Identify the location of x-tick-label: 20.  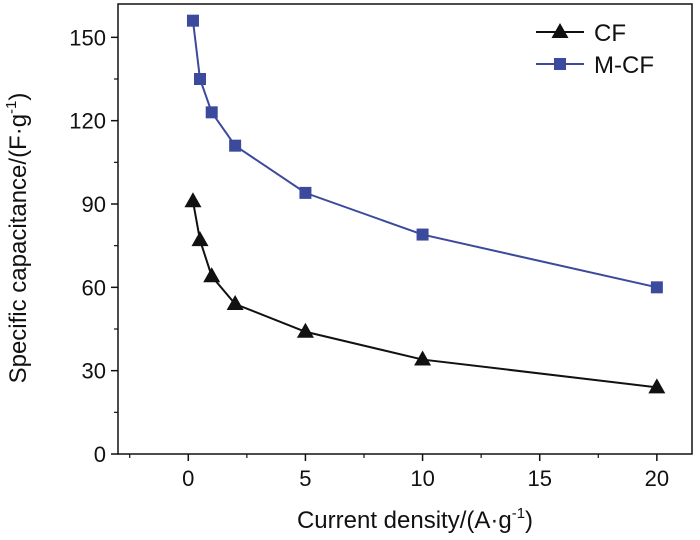
(657, 478).